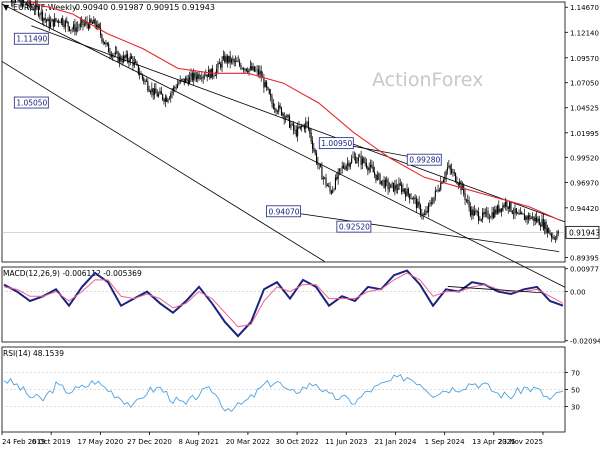 The image size is (600, 450). I want to click on annotation-label: 0.99280, so click(424, 160).